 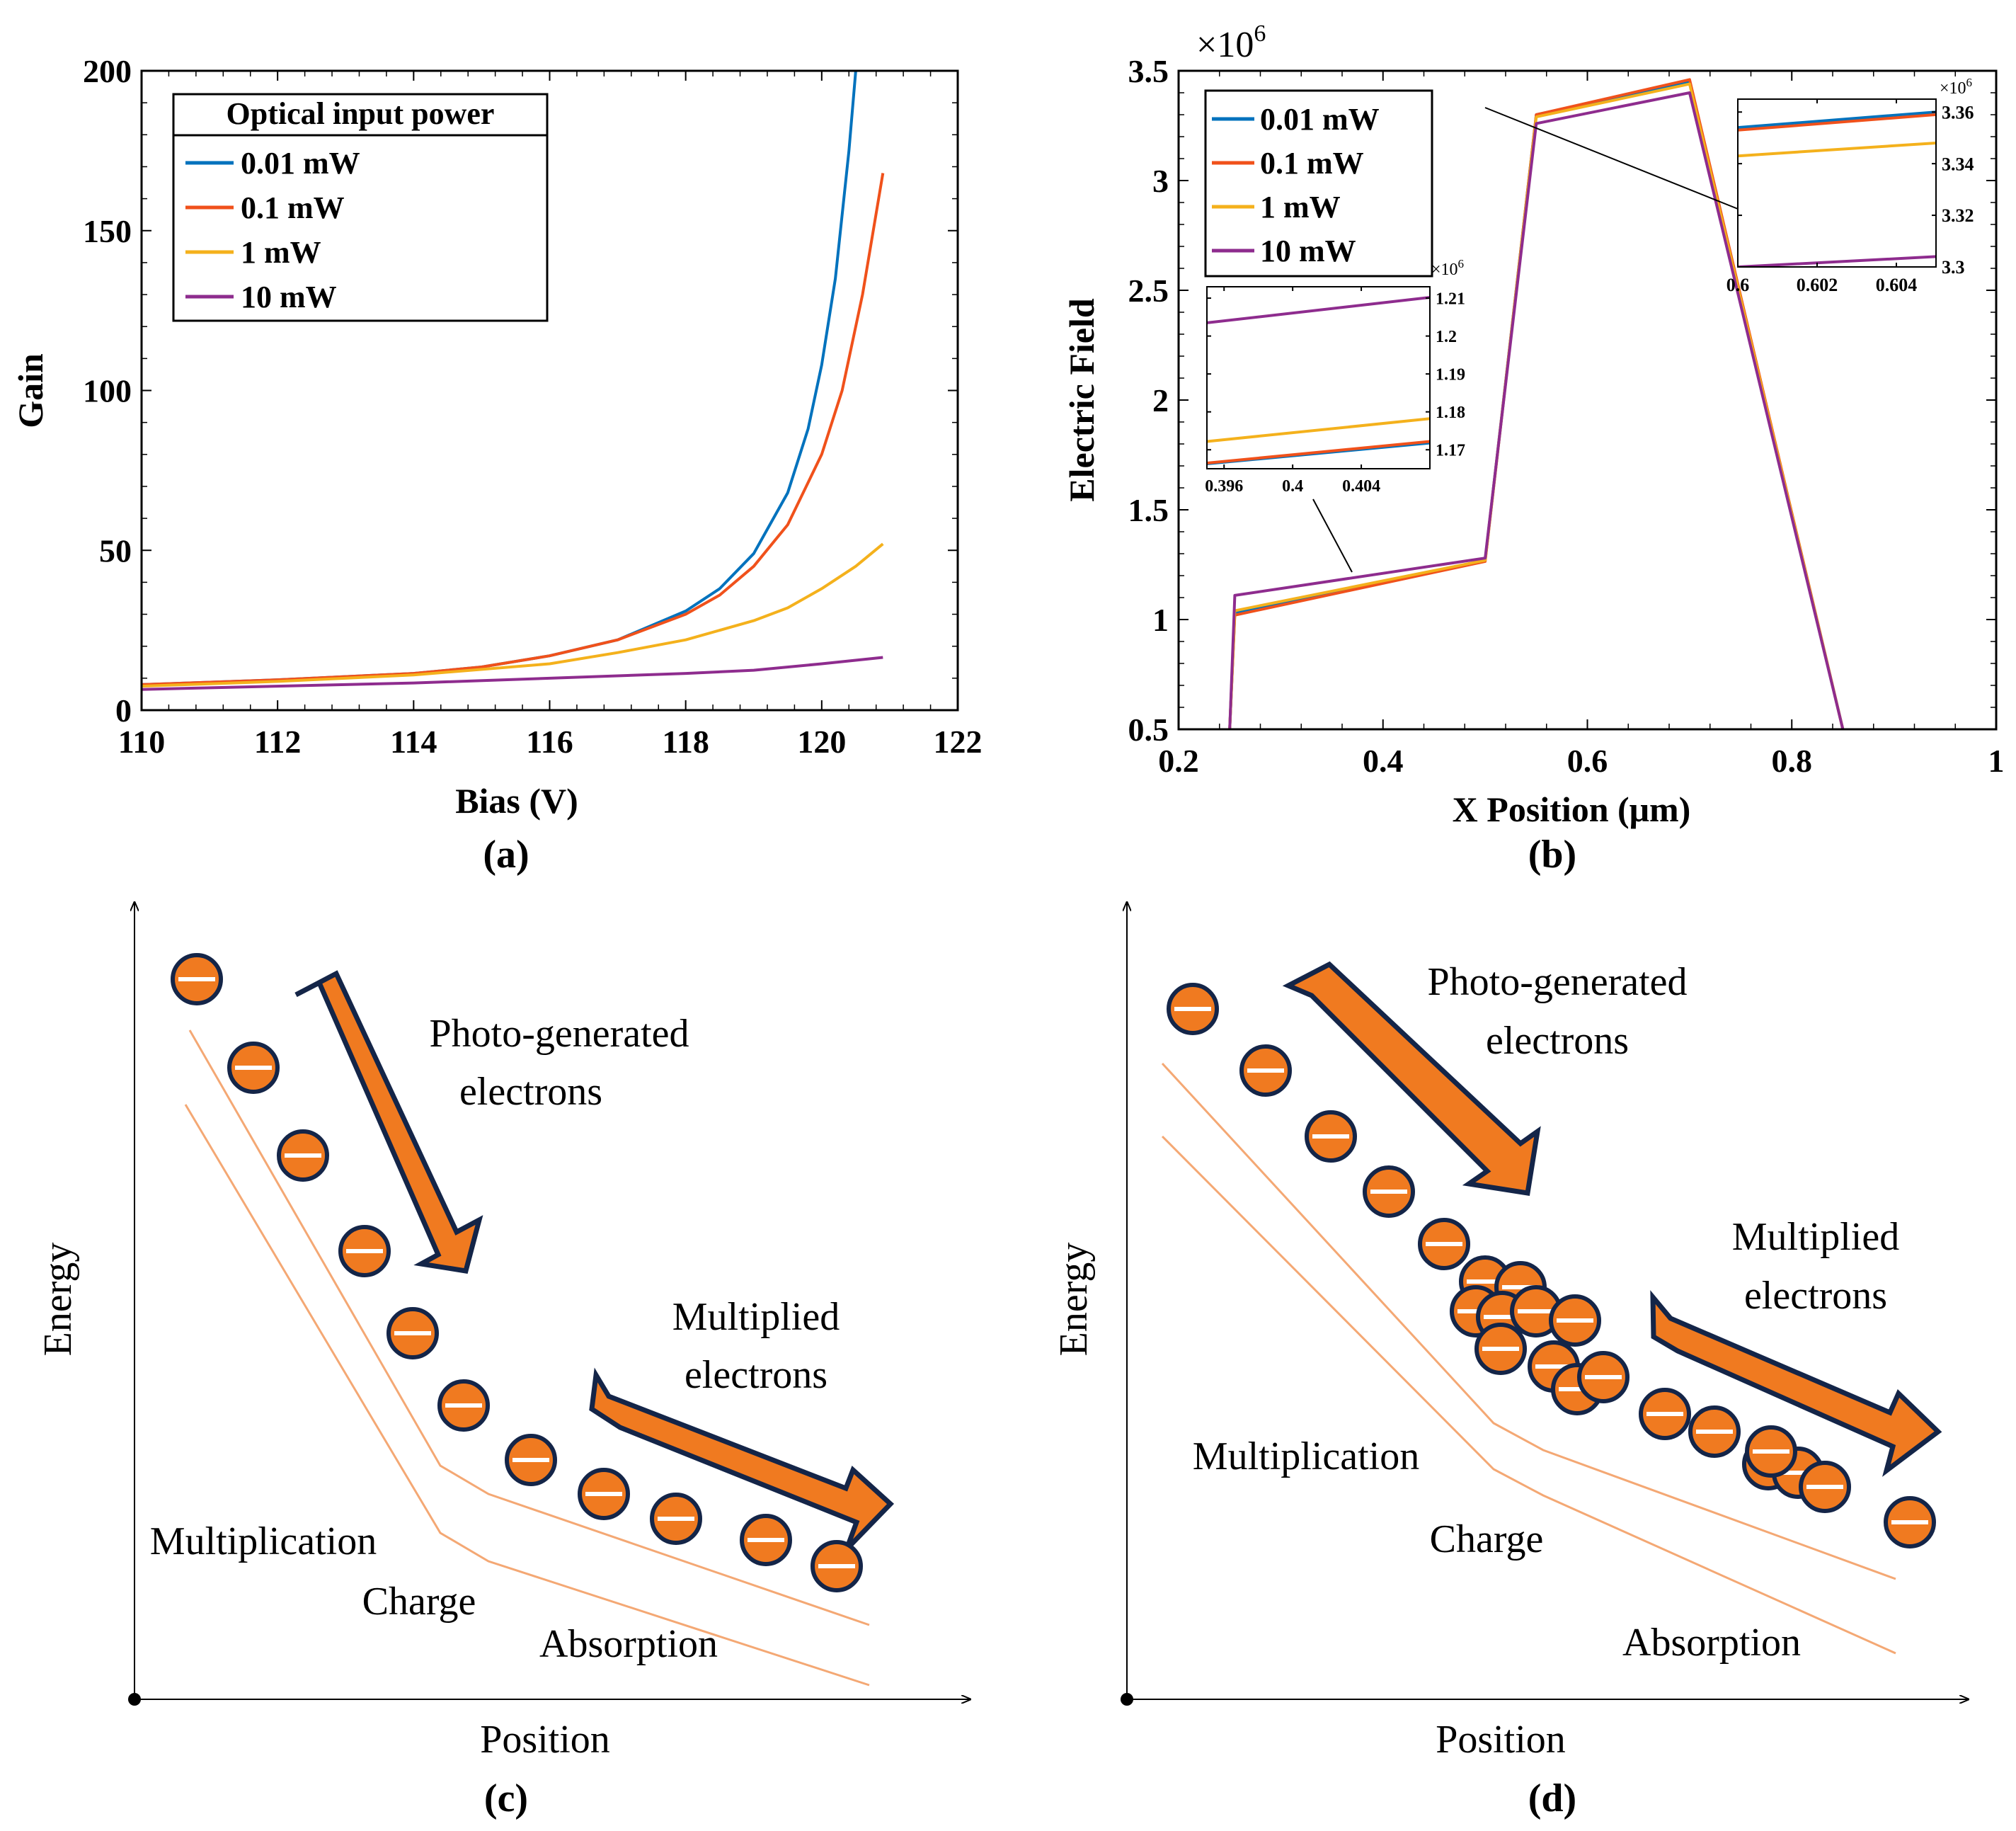 What do you see at coordinates (1450, 413) in the screenshot?
I see `y-tick-label: 1.18` at bounding box center [1450, 413].